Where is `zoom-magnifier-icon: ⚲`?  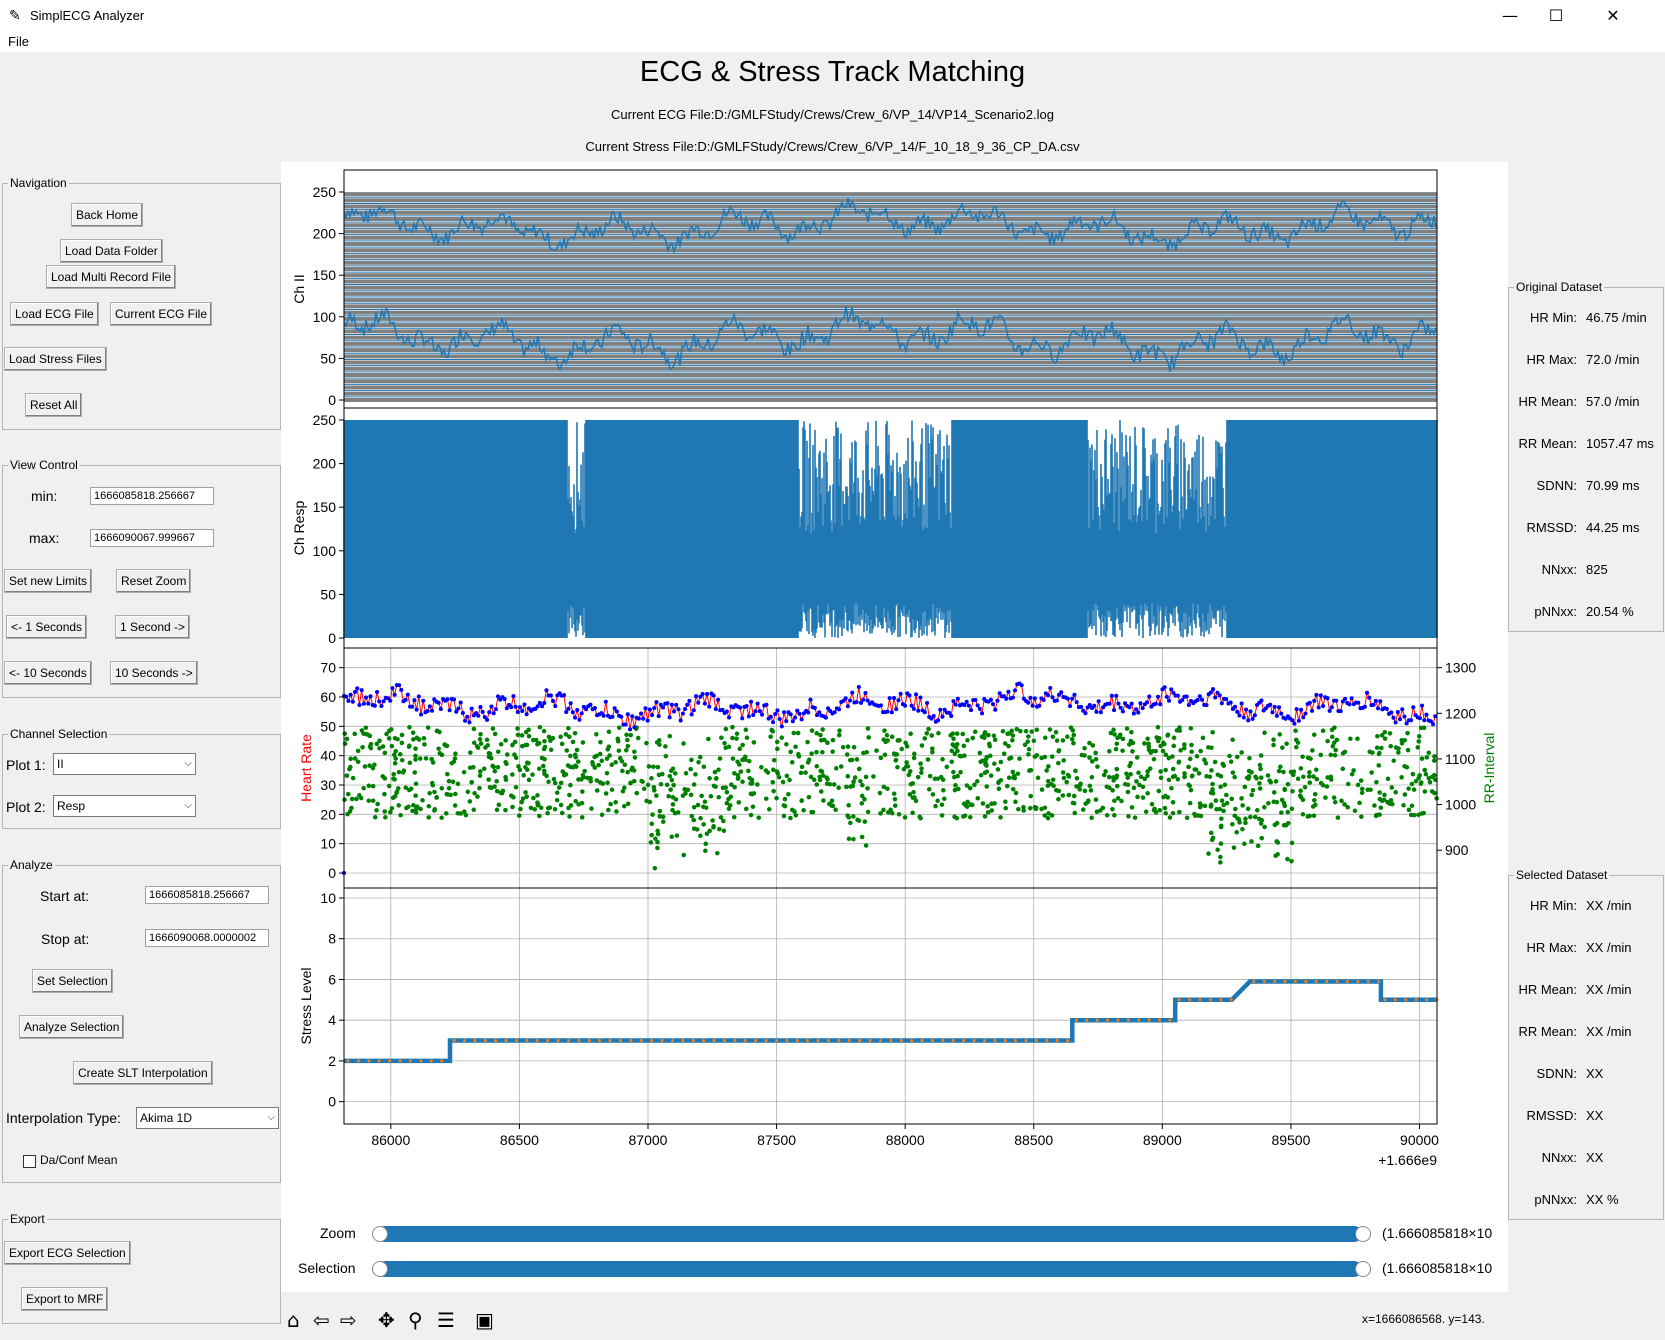
zoom-magnifier-icon: ⚲ is located at coordinates (415, 1320).